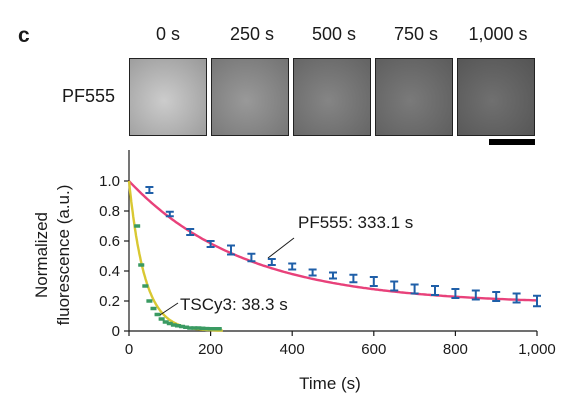  I want to click on frame-label-250: 250 s, so click(252, 34).